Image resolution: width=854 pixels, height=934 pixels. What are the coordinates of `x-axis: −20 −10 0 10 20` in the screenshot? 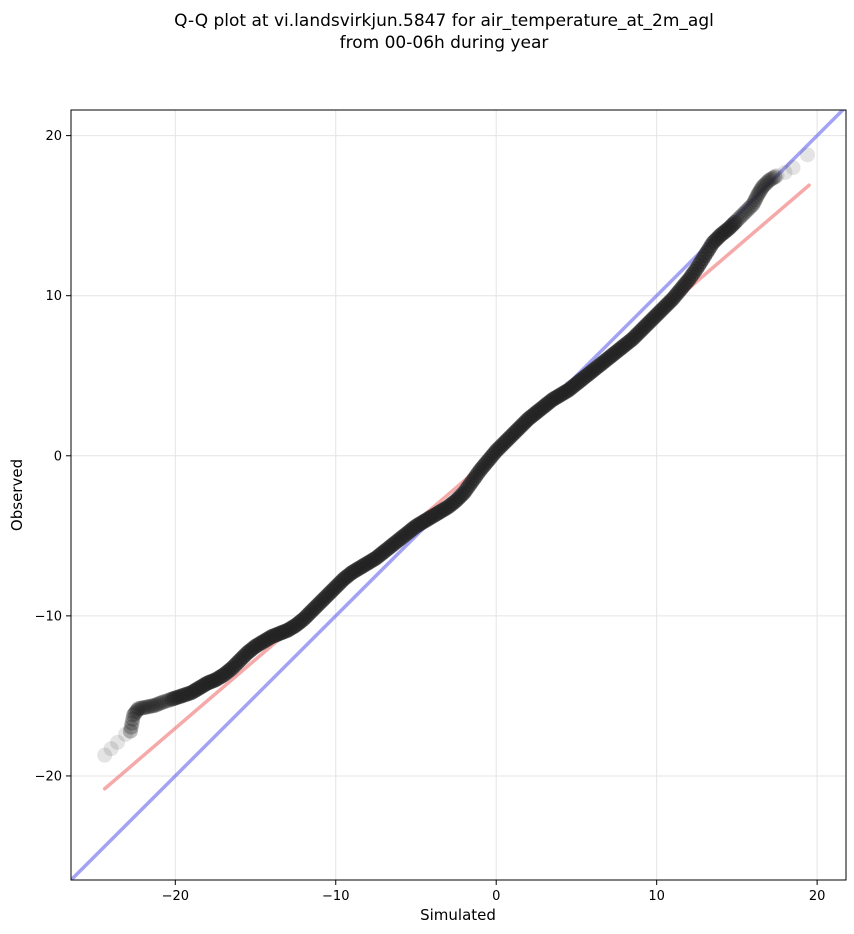 It's located at (494, 892).